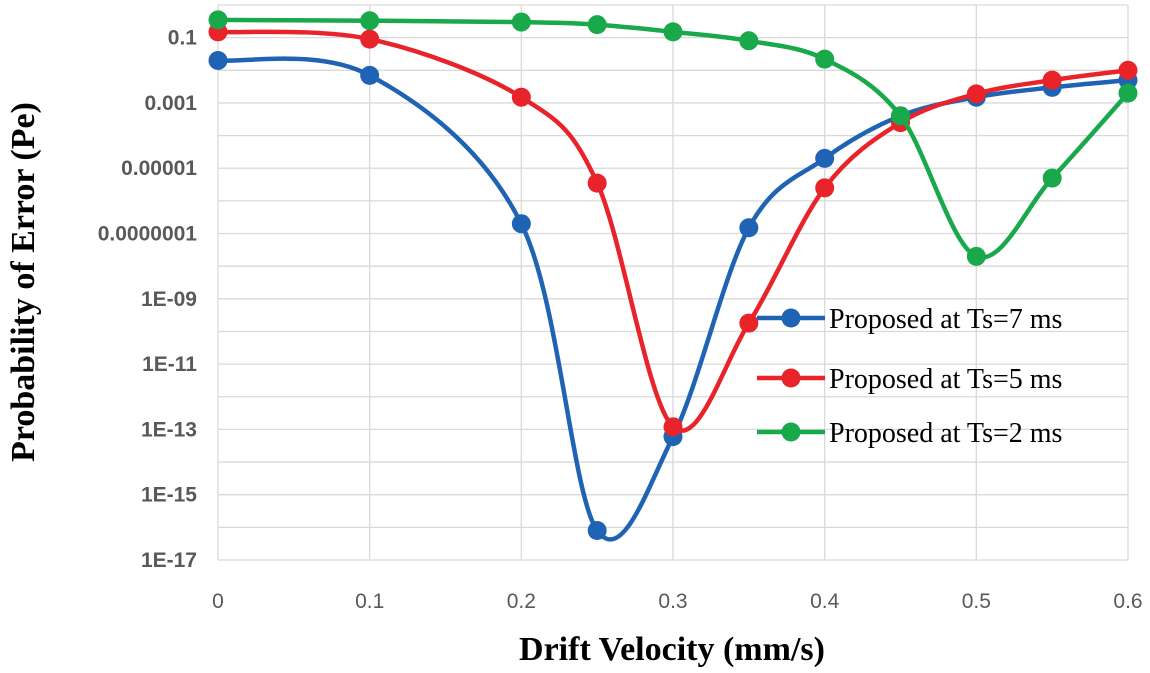  I want to click on y-tick-label: 0.001, so click(170, 103).